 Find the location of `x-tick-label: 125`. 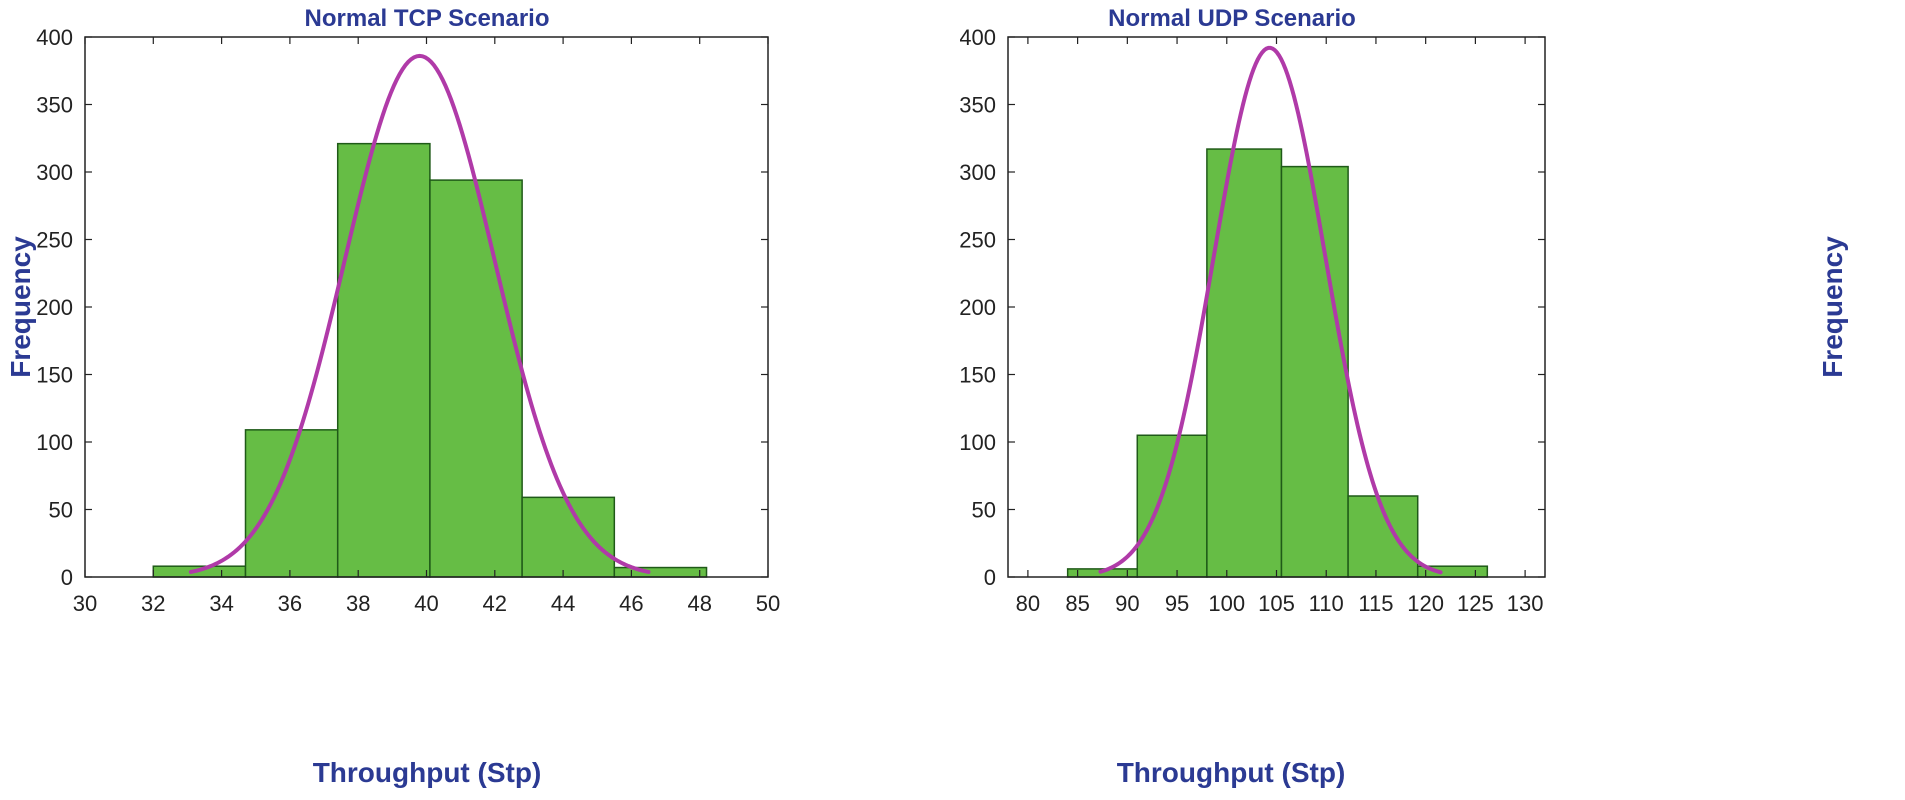

x-tick-label: 125 is located at coordinates (1475, 603).